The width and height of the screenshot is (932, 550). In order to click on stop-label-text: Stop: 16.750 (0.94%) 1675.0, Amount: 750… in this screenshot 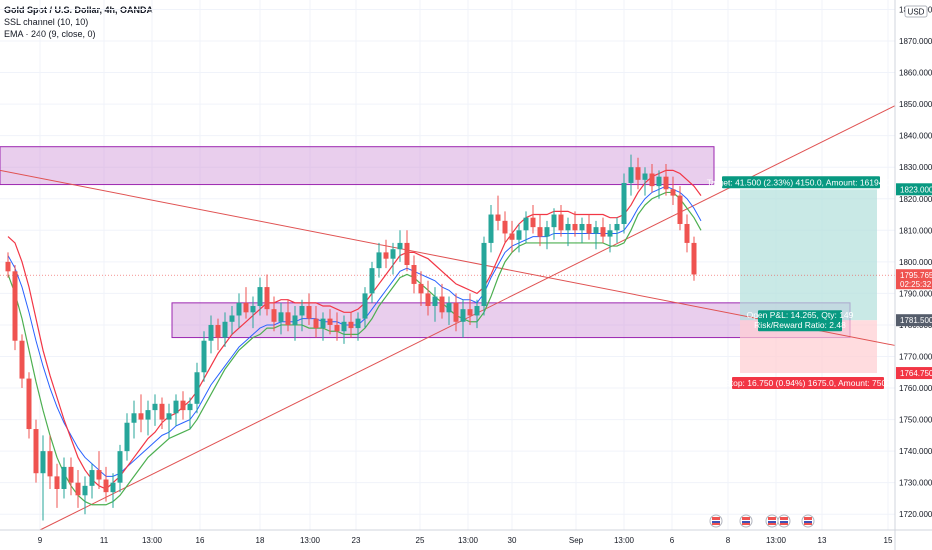, I will do `click(808, 383)`.